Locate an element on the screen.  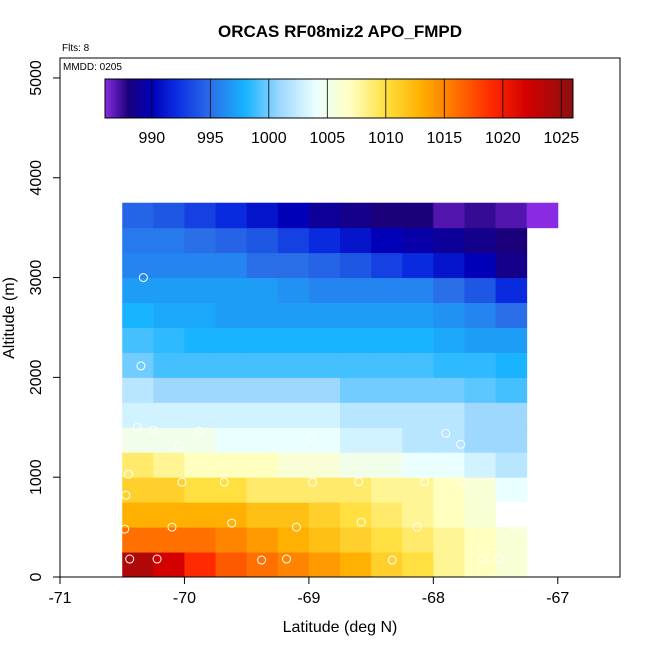
x-axis: -71 -70 -69 -68 -67 is located at coordinates (308, 592).